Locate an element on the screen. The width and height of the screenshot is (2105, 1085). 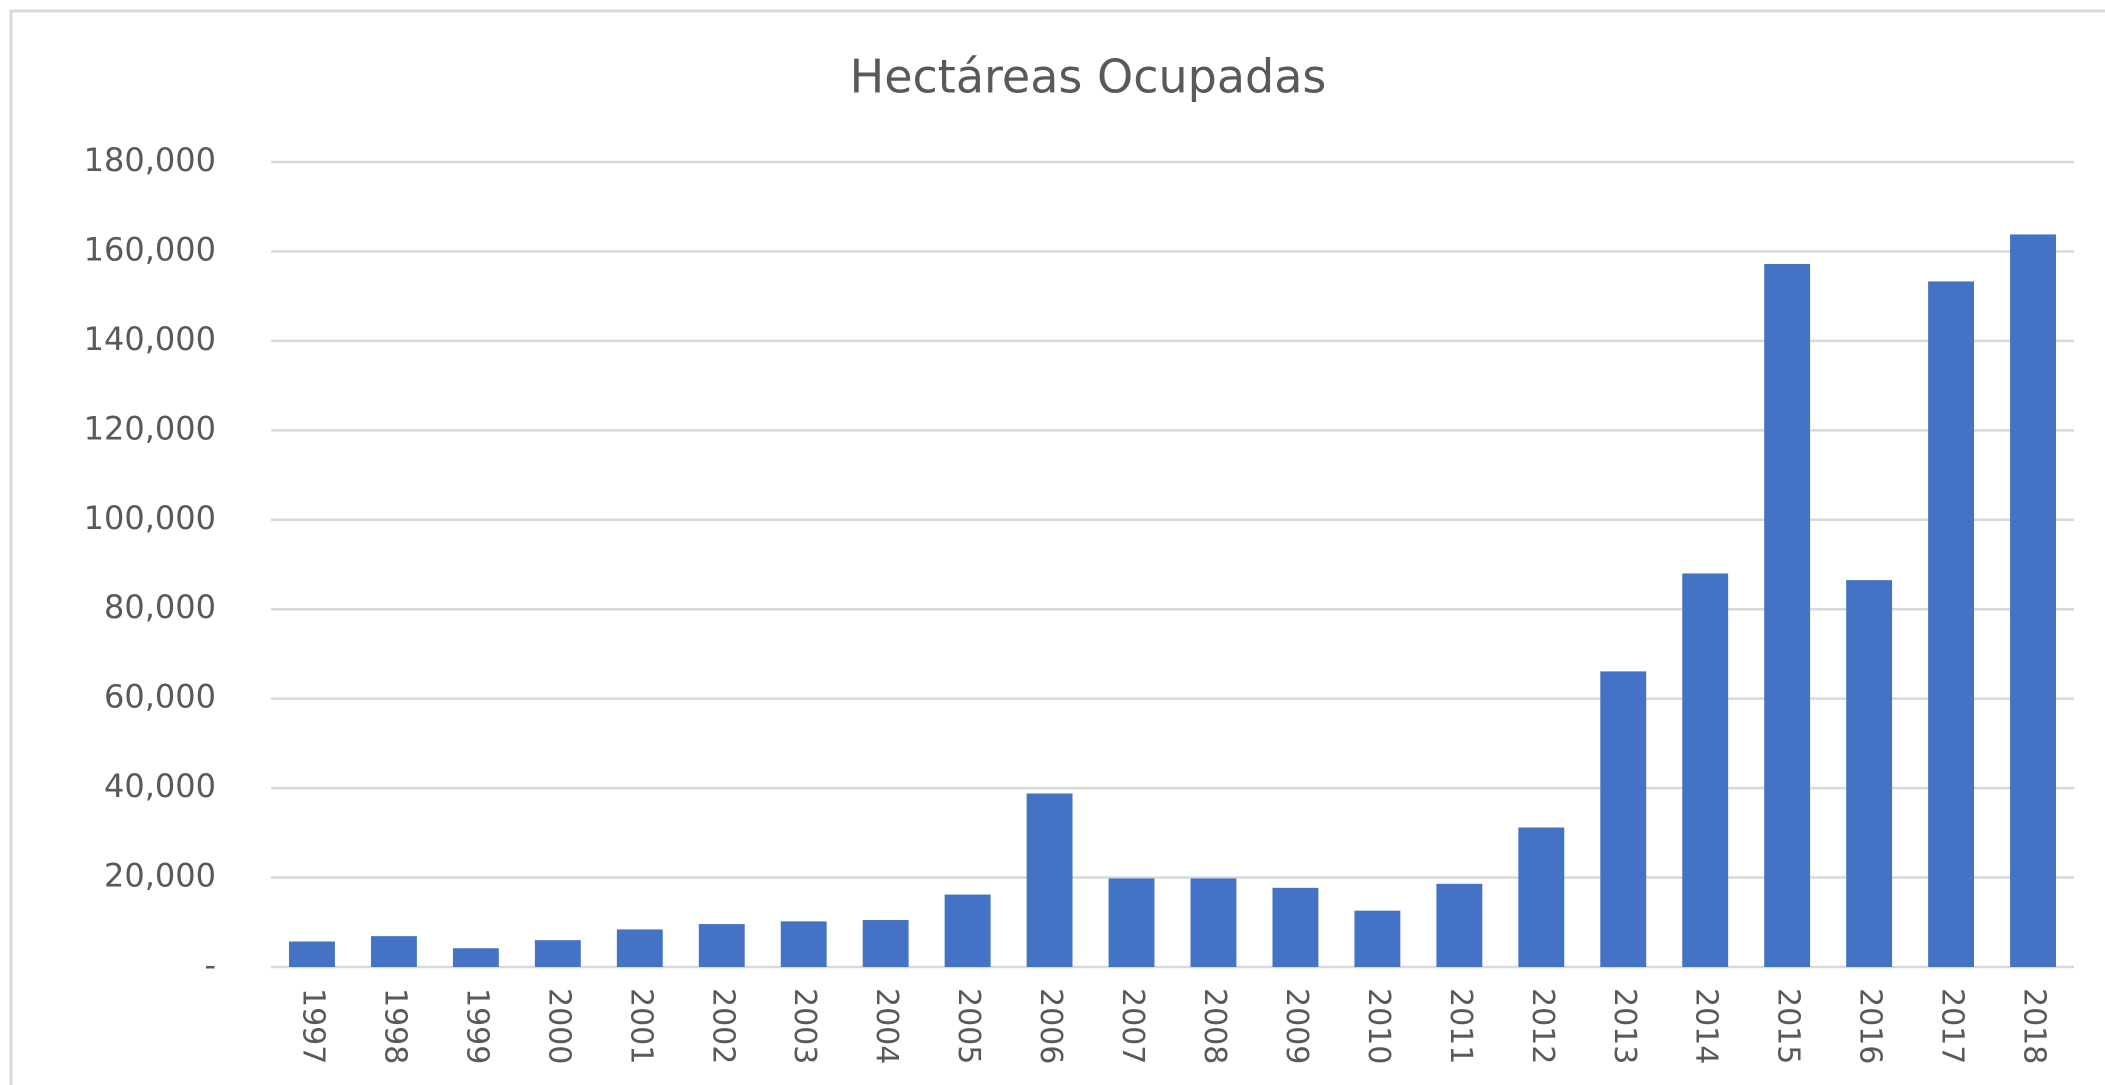
x-tick-label: 2005 is located at coordinates (968, 1026).